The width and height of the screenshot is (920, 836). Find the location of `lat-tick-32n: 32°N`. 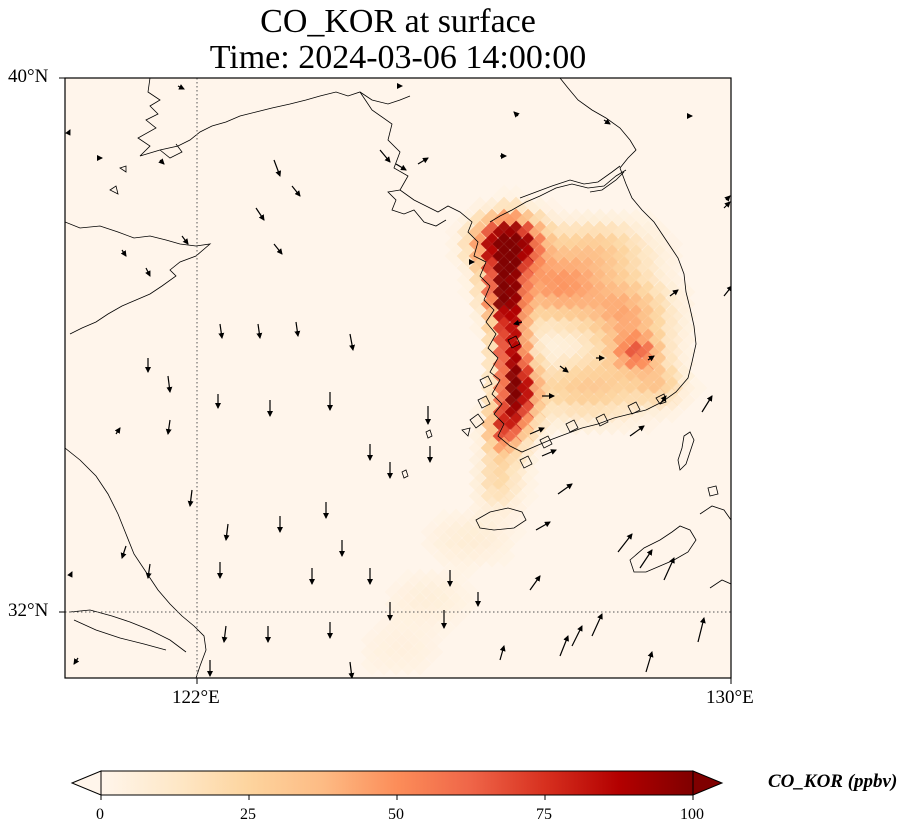

lat-tick-32n: 32°N is located at coordinates (28, 610).